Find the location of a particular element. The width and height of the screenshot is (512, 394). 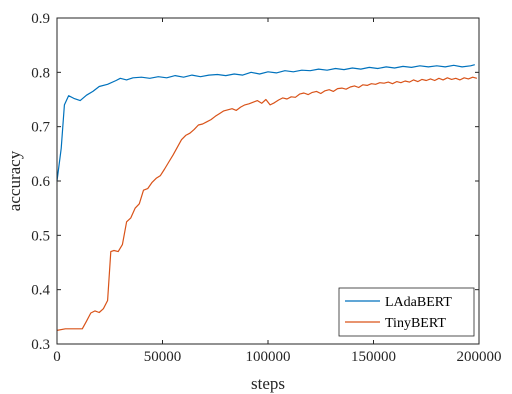

legend-box is located at coordinates (406, 312).